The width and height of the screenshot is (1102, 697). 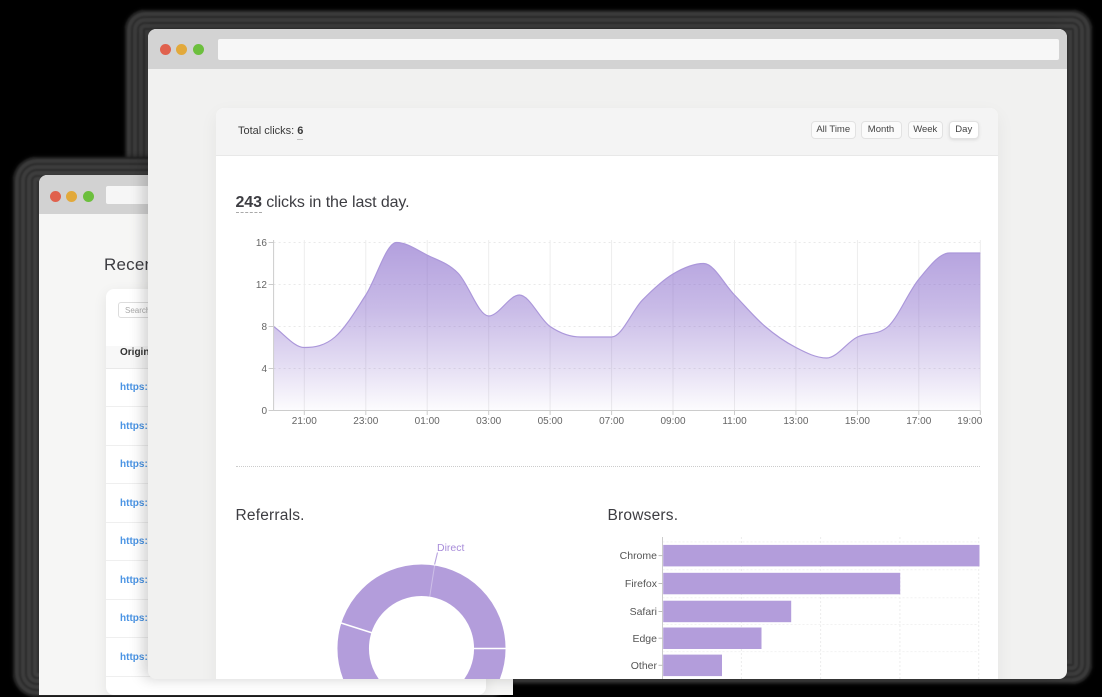 What do you see at coordinates (644, 666) in the screenshot?
I see `svg-text: Other` at bounding box center [644, 666].